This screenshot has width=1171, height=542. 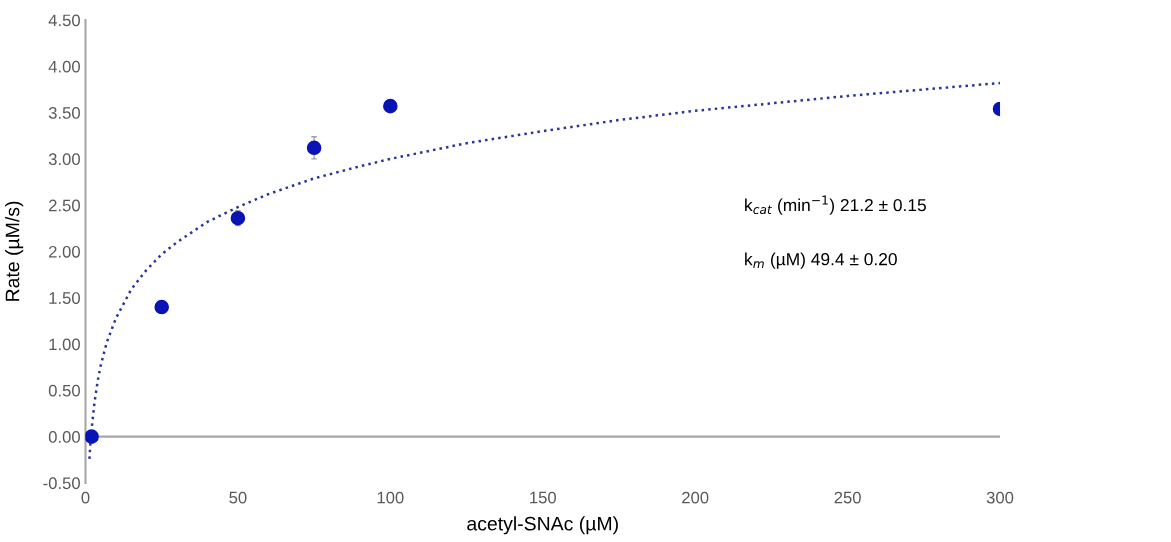 I want to click on y-tick-label: 4.00, so click(x=64, y=66).